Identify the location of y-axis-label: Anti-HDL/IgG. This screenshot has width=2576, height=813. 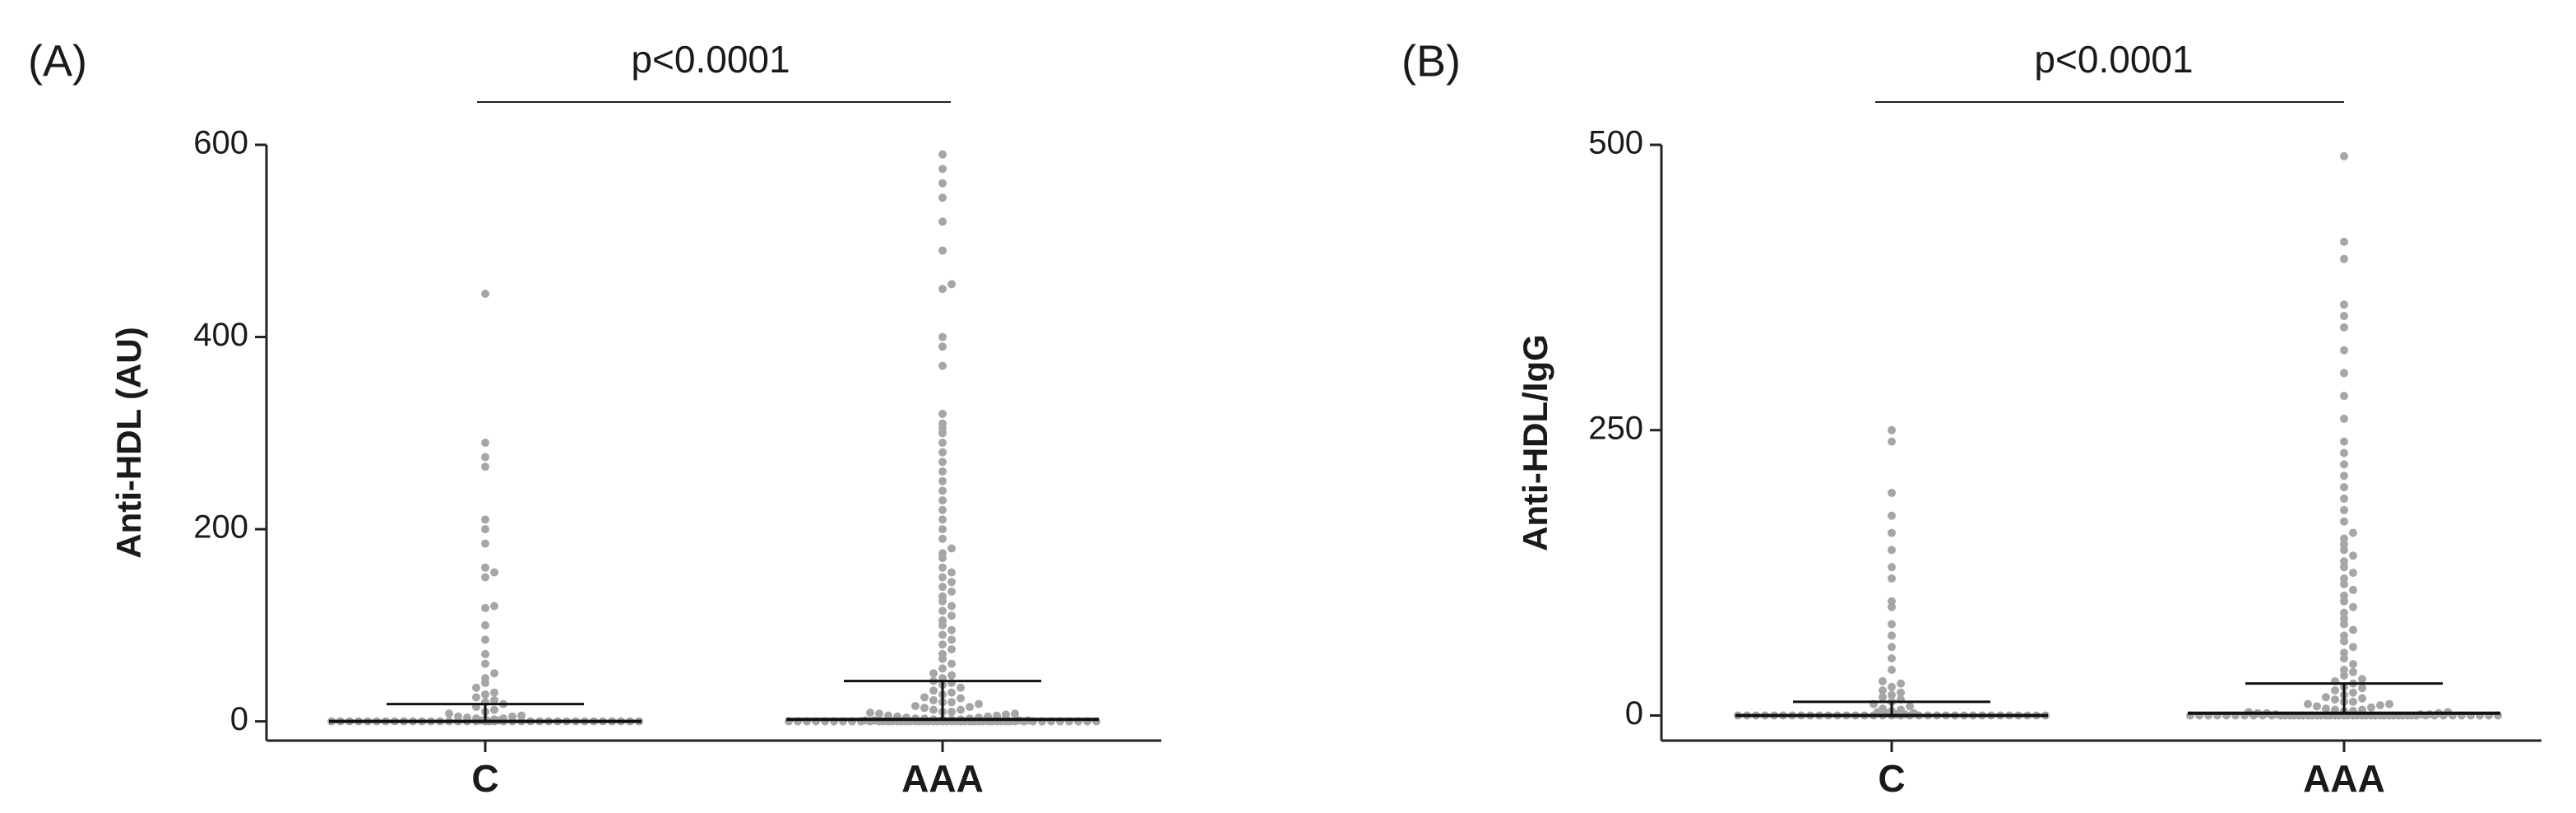
(1535, 442).